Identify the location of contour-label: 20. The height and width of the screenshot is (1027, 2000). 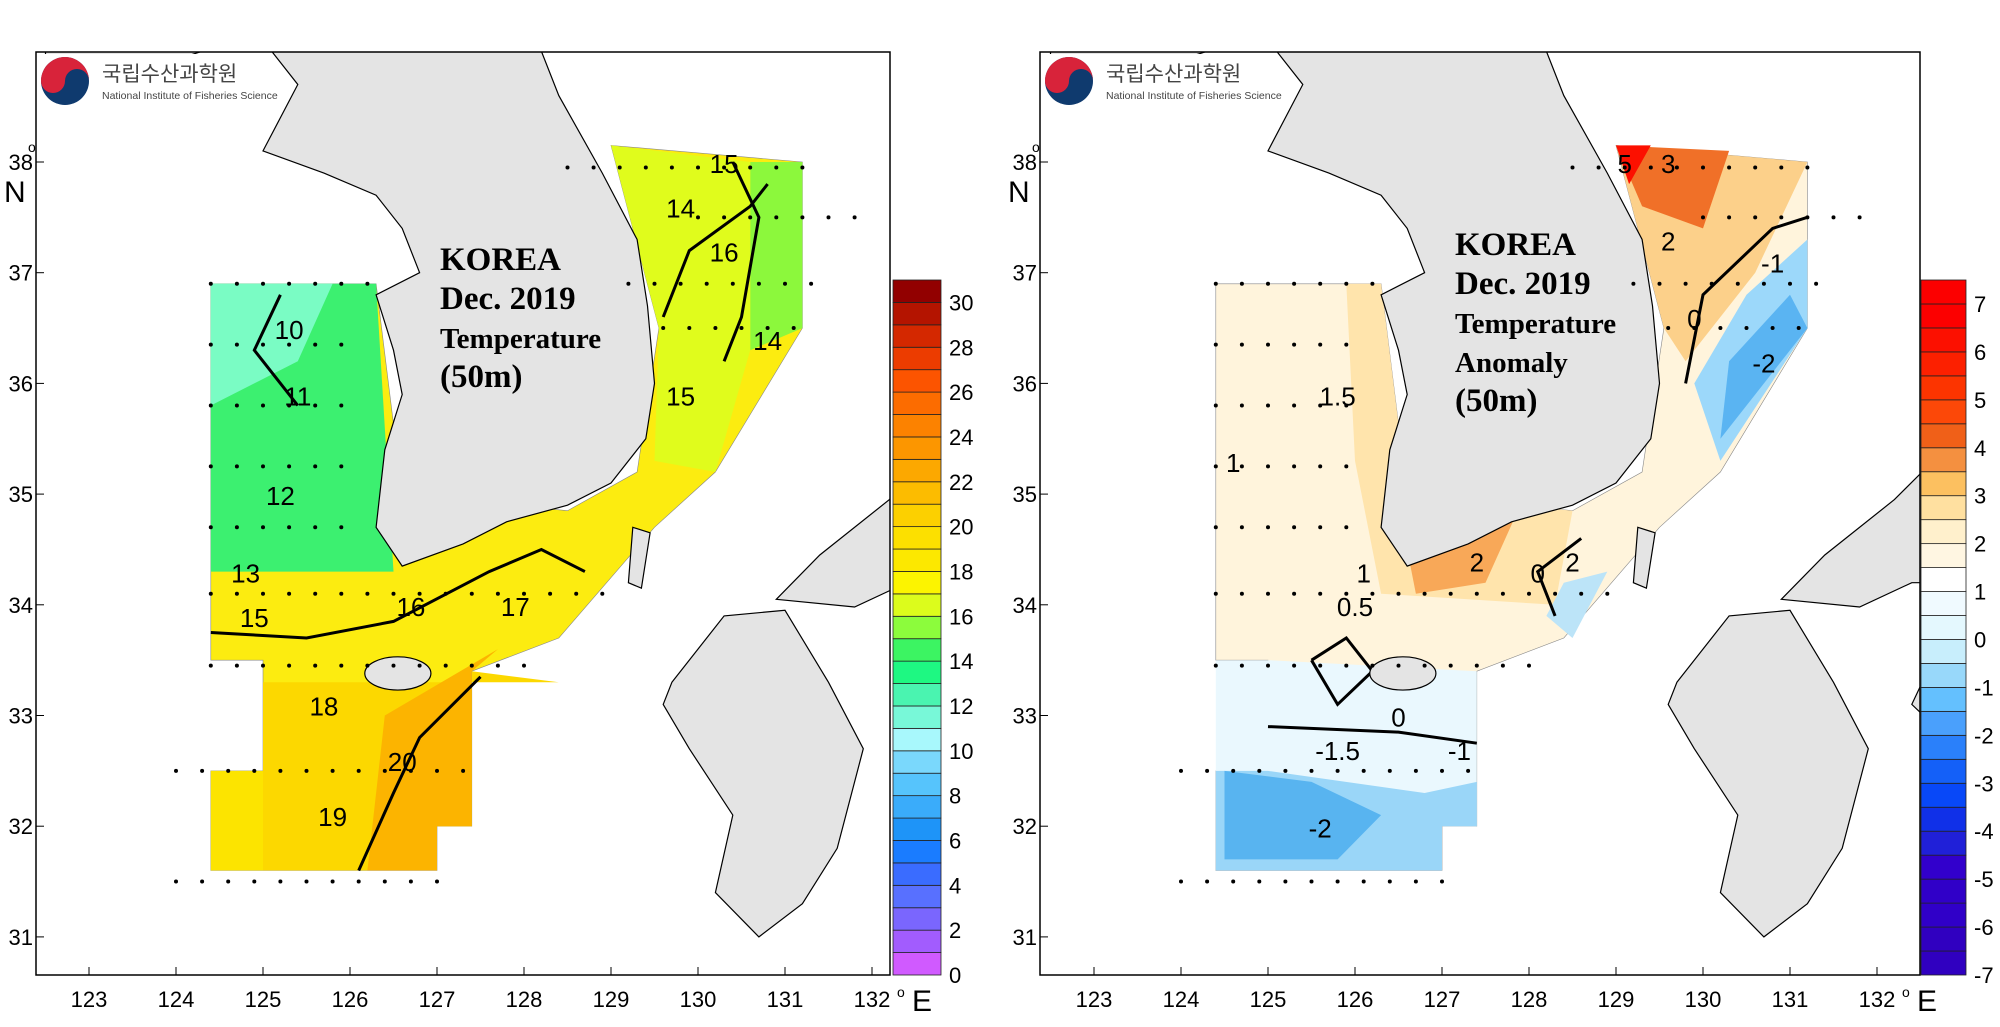
(402, 762).